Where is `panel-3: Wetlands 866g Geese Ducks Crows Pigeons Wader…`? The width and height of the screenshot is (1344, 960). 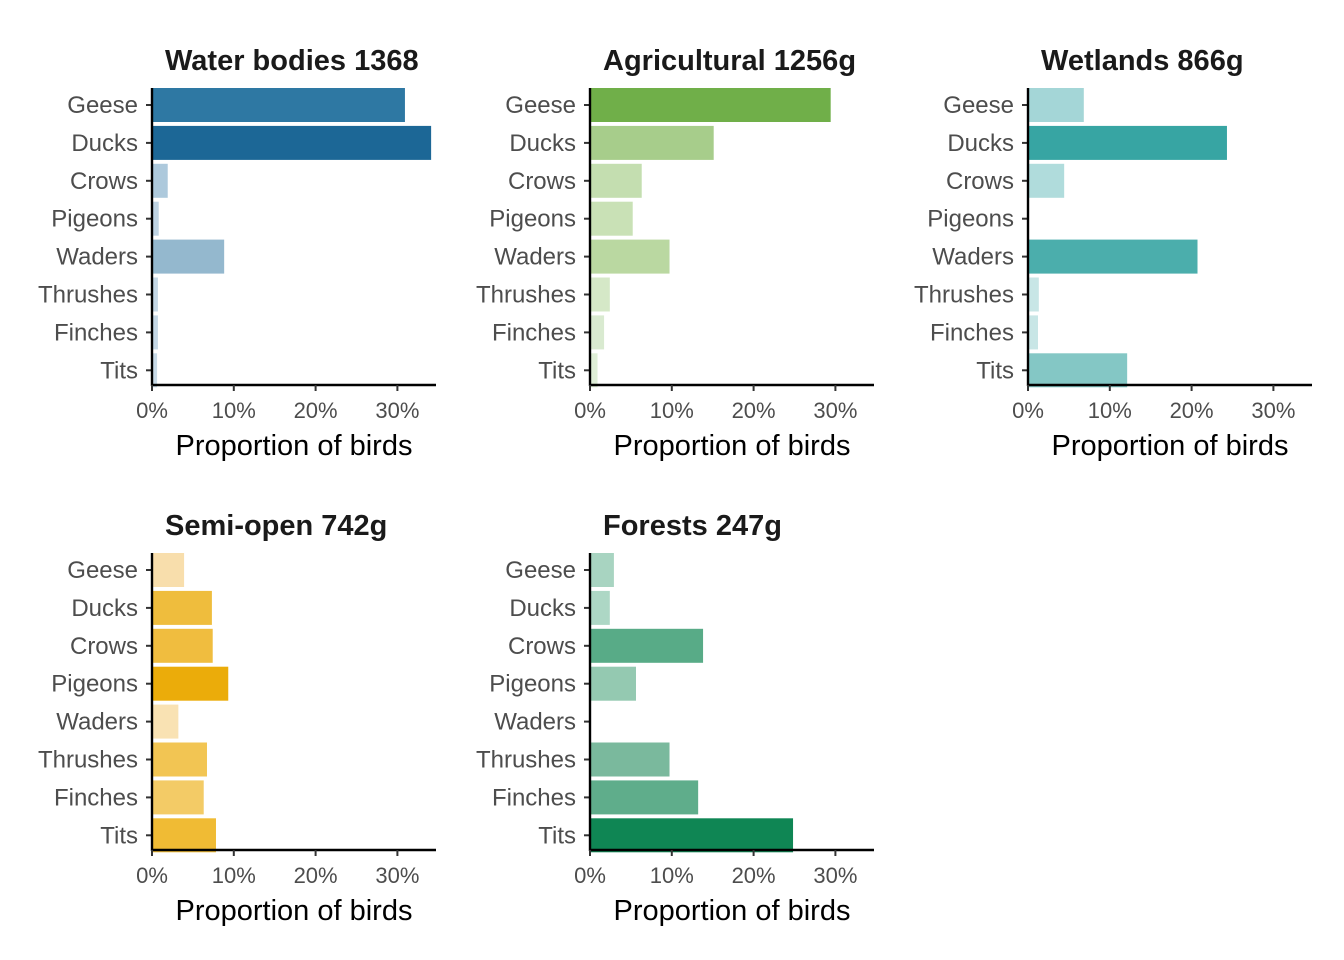
panel-3: Wetlands 866g Geese Ducks Crows Pigeons Wader… is located at coordinates (1113, 253).